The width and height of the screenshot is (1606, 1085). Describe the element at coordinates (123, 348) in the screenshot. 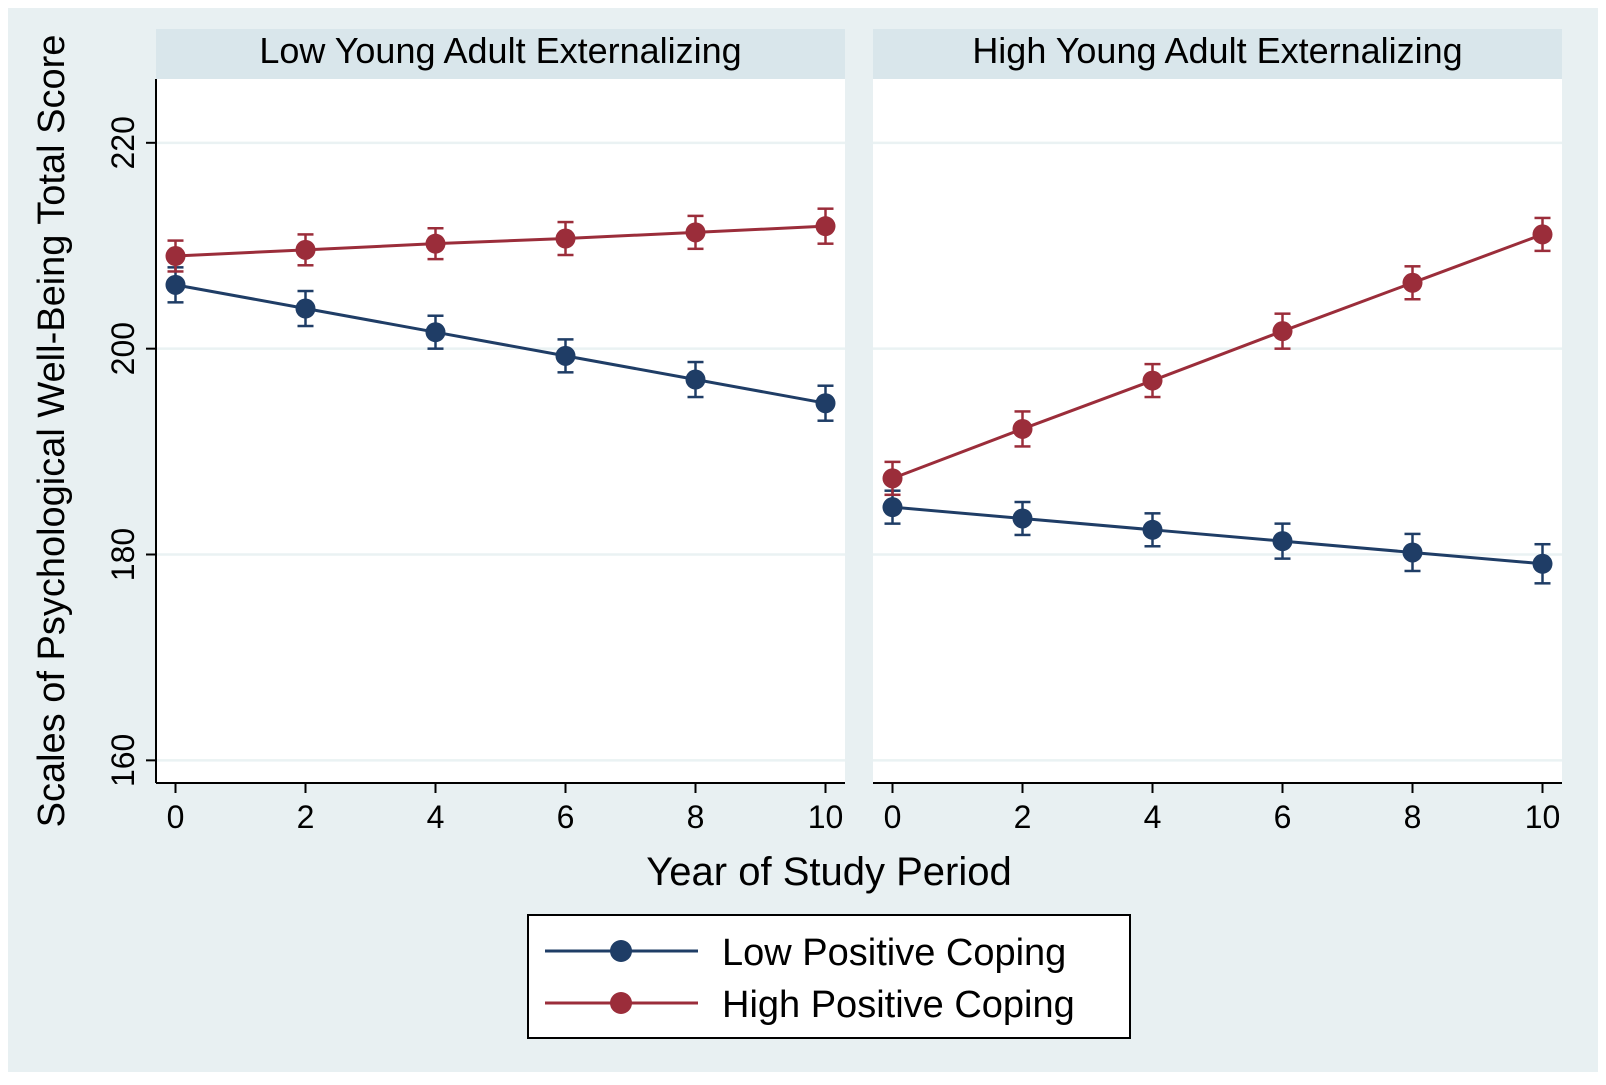

I see `y-tick-label: 200` at that location.